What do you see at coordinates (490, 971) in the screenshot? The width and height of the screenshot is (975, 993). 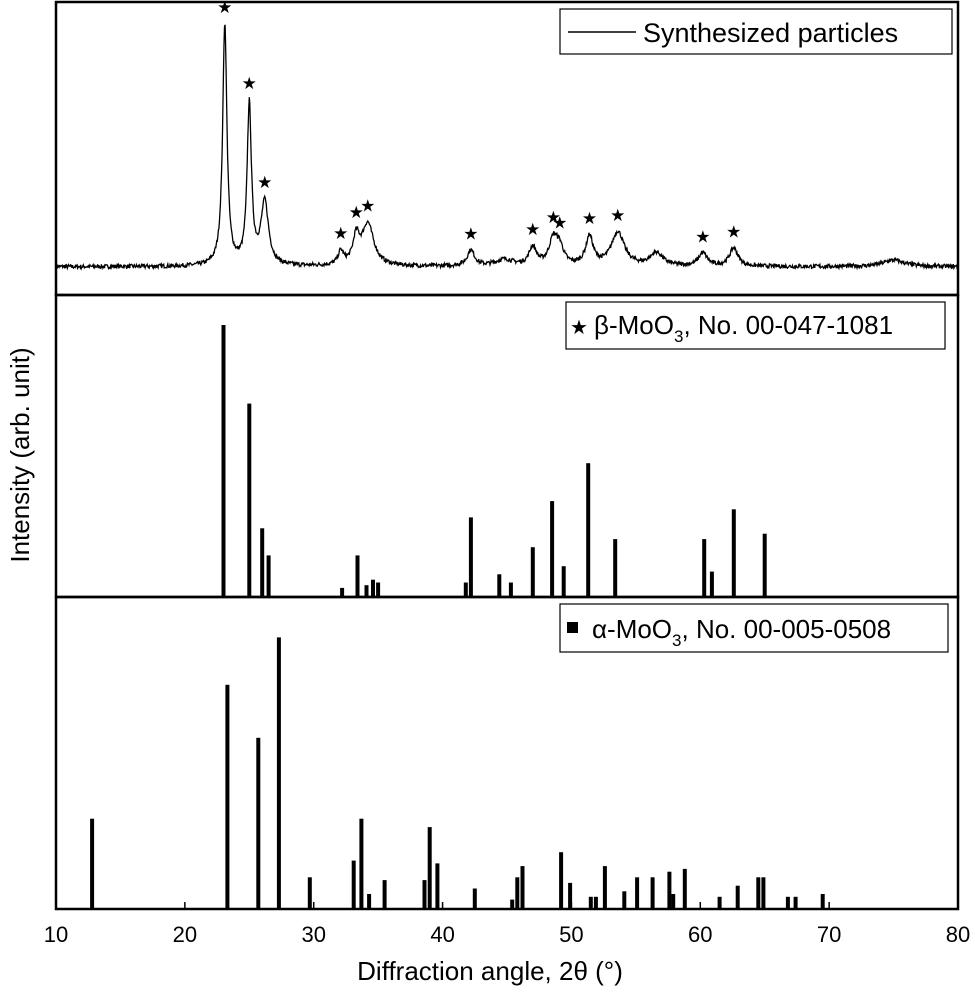 I see `x-axis-label: Diffraction angle, 2θ (°)` at bounding box center [490, 971].